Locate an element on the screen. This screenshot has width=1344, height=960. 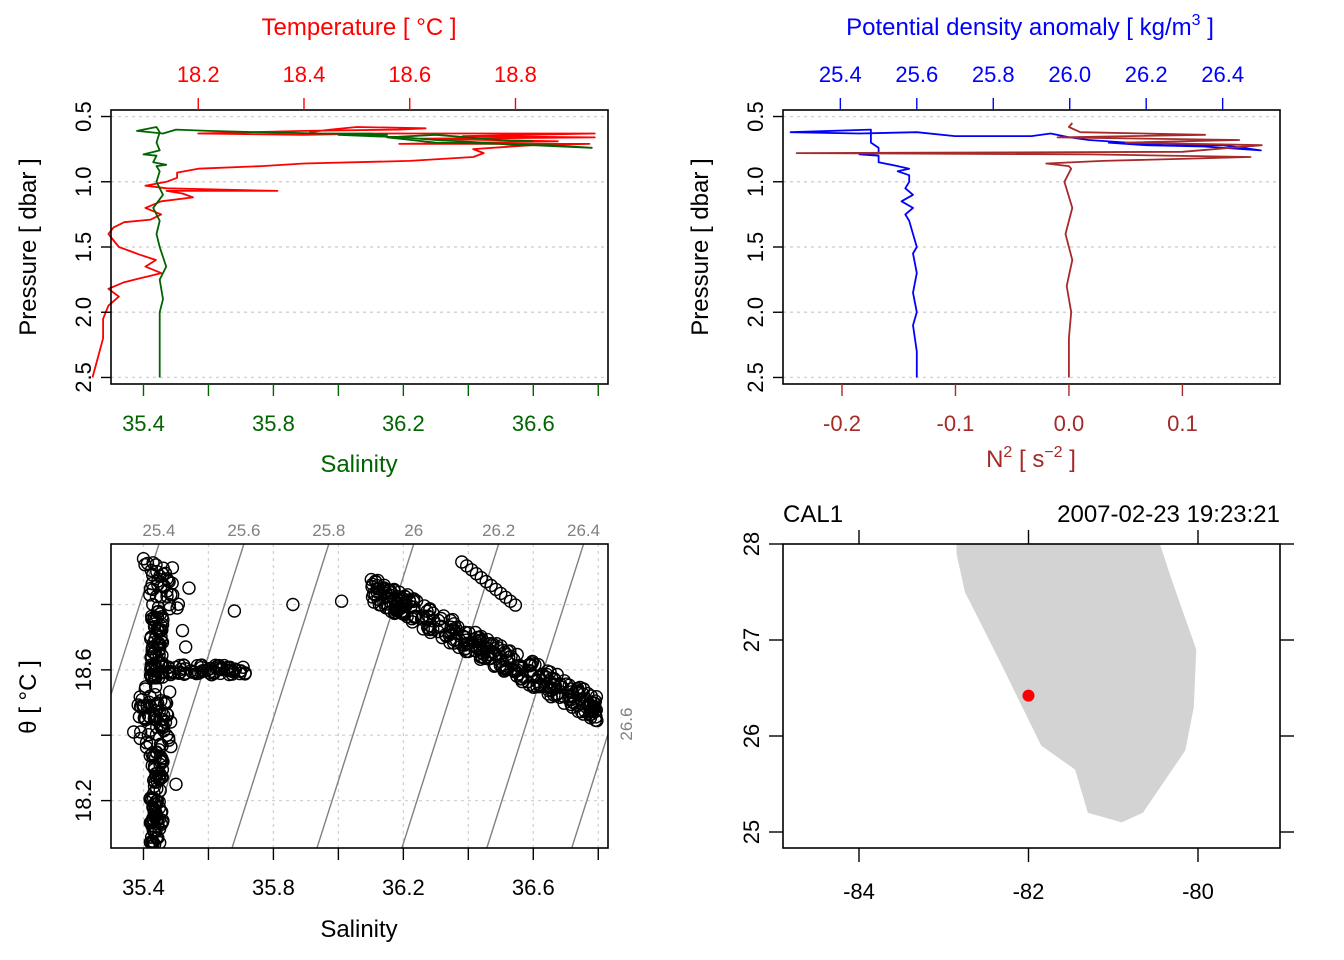
lon-tick-label: -84 is located at coordinates (859, 891).